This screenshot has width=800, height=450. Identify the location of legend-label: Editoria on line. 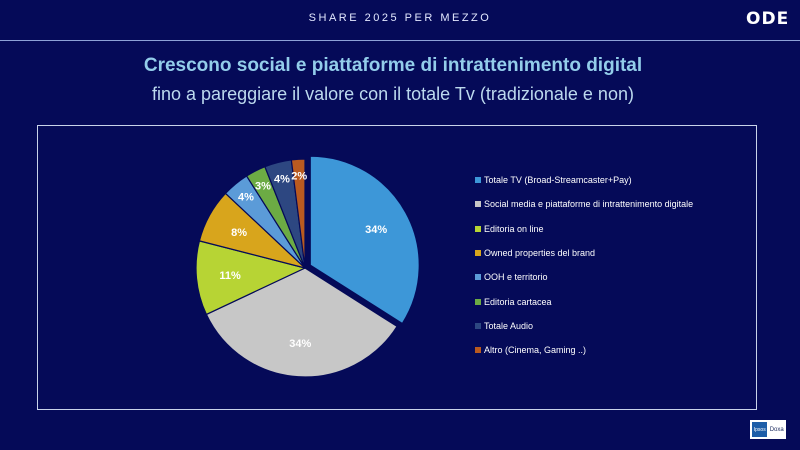
(514, 228).